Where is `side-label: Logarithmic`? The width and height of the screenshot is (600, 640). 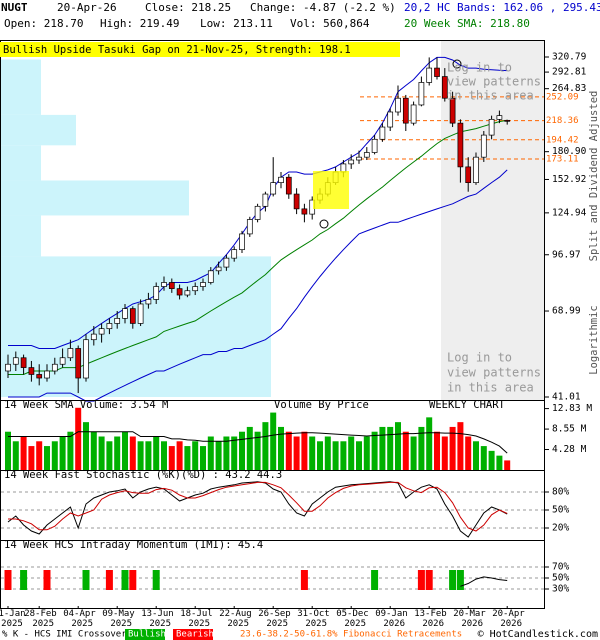 side-label: Logarithmic is located at coordinates (594, 340).